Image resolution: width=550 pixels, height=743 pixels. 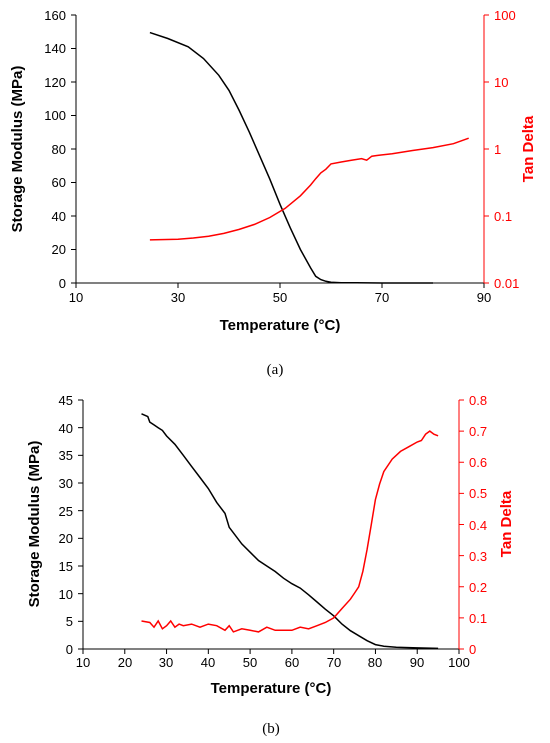 I want to click on chart-a-ytick: 160, so click(x=55, y=15).